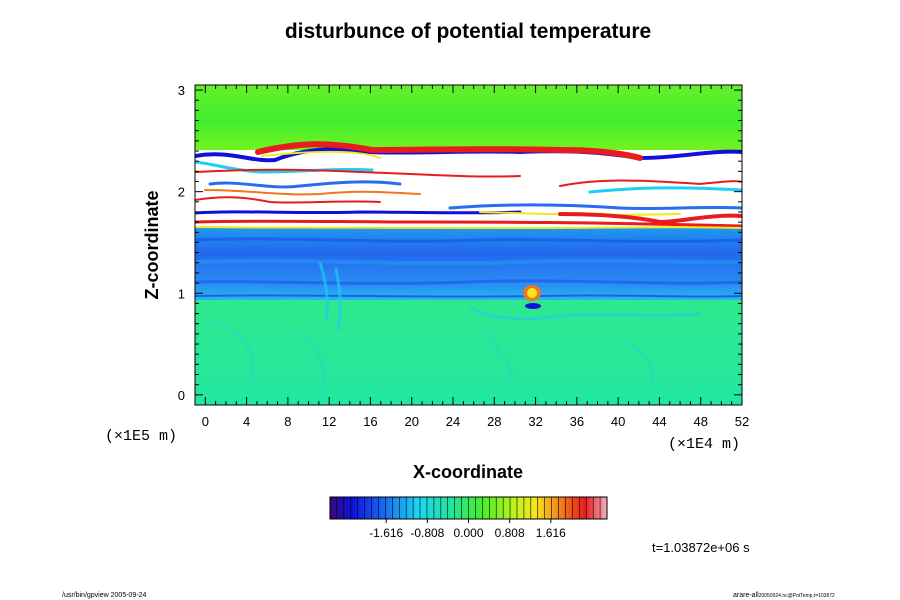 This screenshot has width=900, height=600. I want to click on footer-right-detail: 20050924.nc@PotTemp,t=103872, so click(797, 596).